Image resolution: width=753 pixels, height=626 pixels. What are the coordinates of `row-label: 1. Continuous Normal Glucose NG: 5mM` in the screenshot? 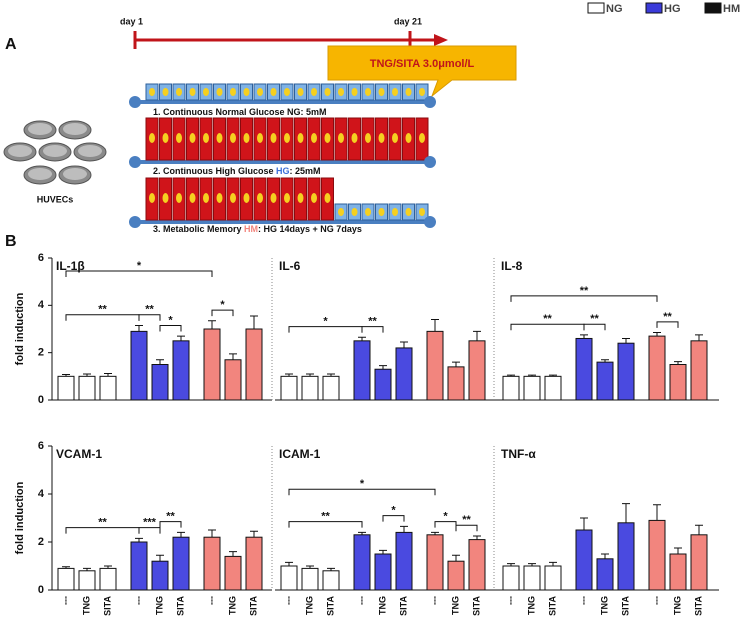 It's located at (240, 112).